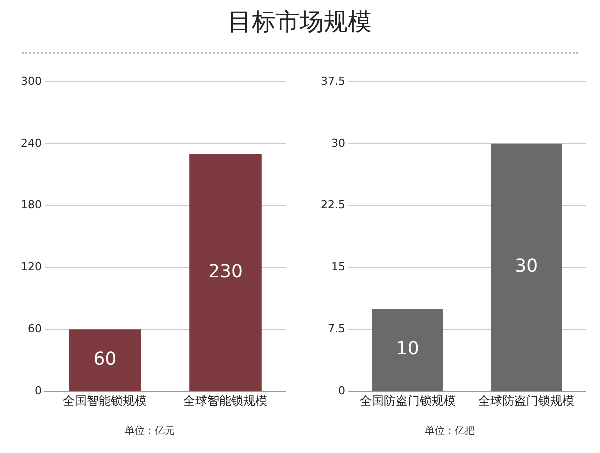 This screenshot has height=453, width=600. Describe the element at coordinates (408, 401) in the screenshot. I see `x-tick-label: 全国防盗门锁规模` at that location.